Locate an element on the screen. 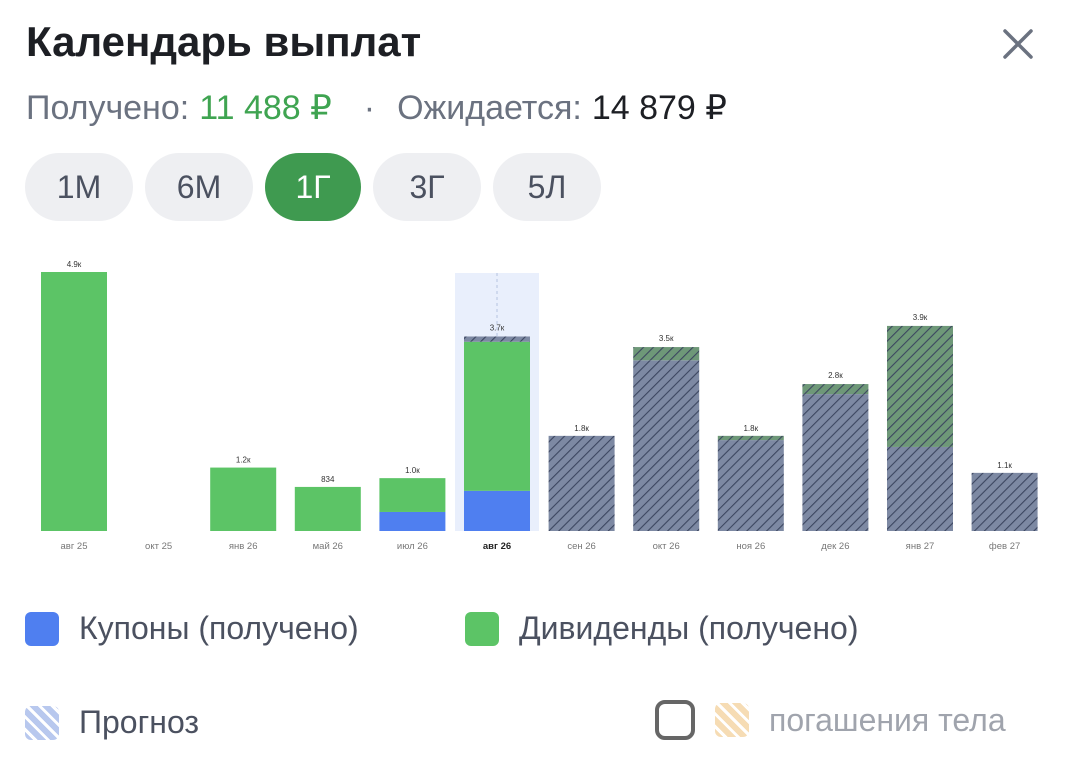 The height and width of the screenshot is (766, 1076). x-tick-label: сен 26 is located at coordinates (581, 546).